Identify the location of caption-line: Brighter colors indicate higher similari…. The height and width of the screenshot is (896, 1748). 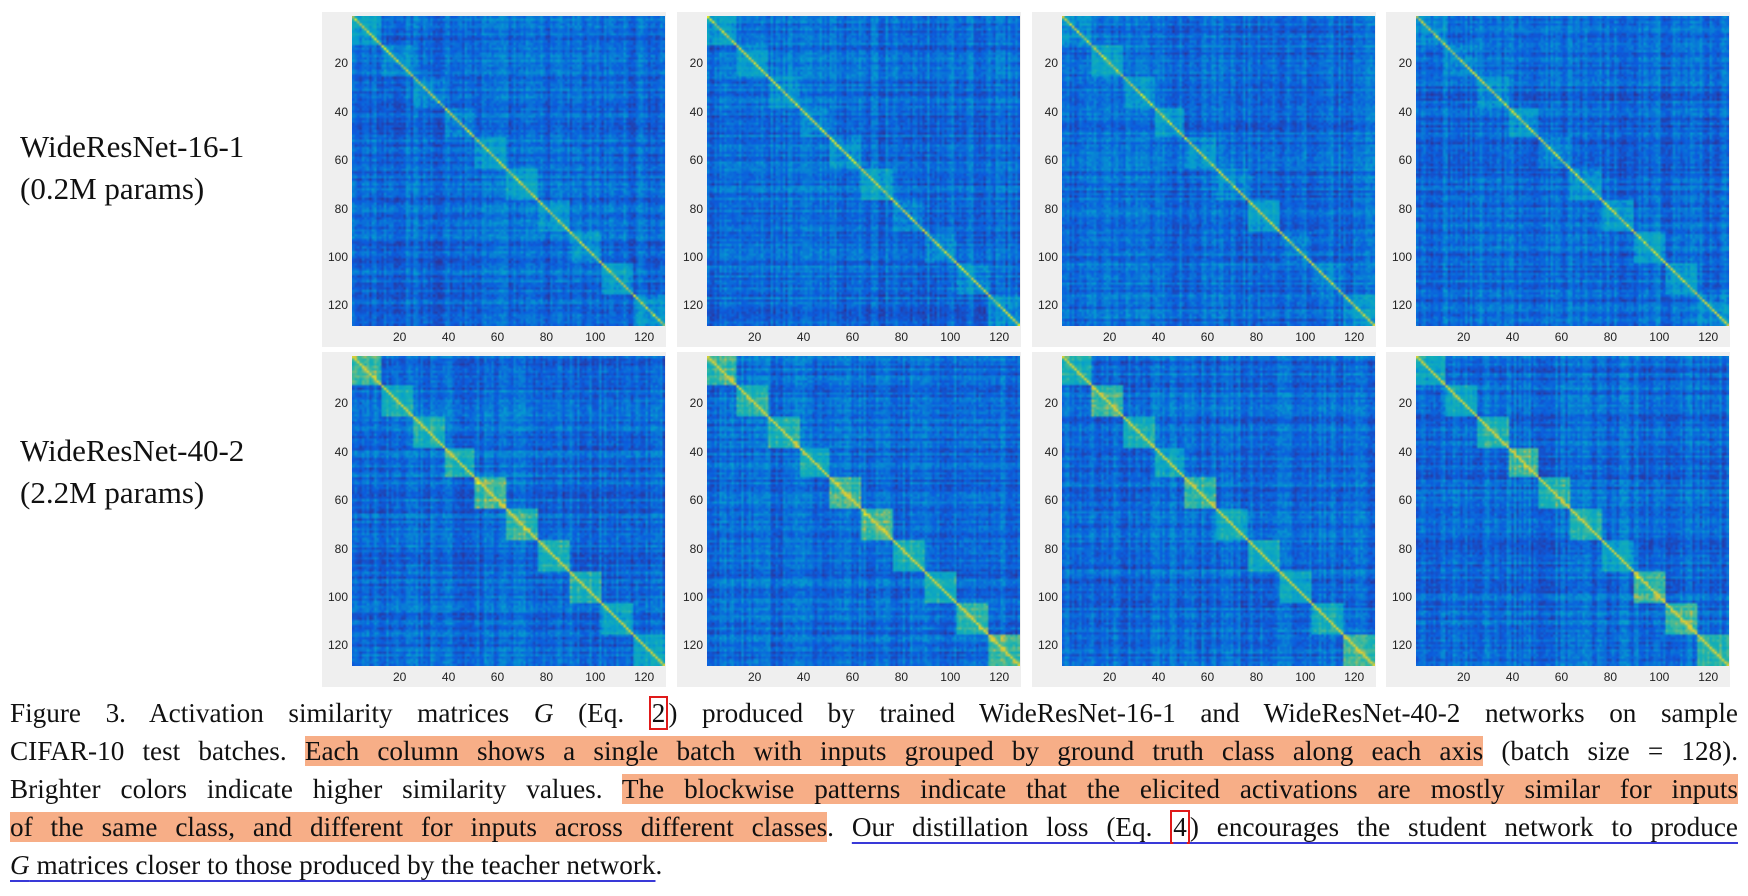
(874, 789).